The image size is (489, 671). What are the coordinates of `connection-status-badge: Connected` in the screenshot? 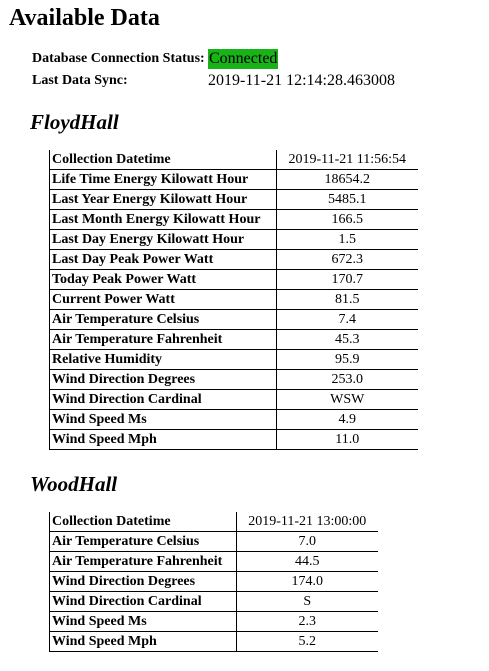 It's located at (243, 59).